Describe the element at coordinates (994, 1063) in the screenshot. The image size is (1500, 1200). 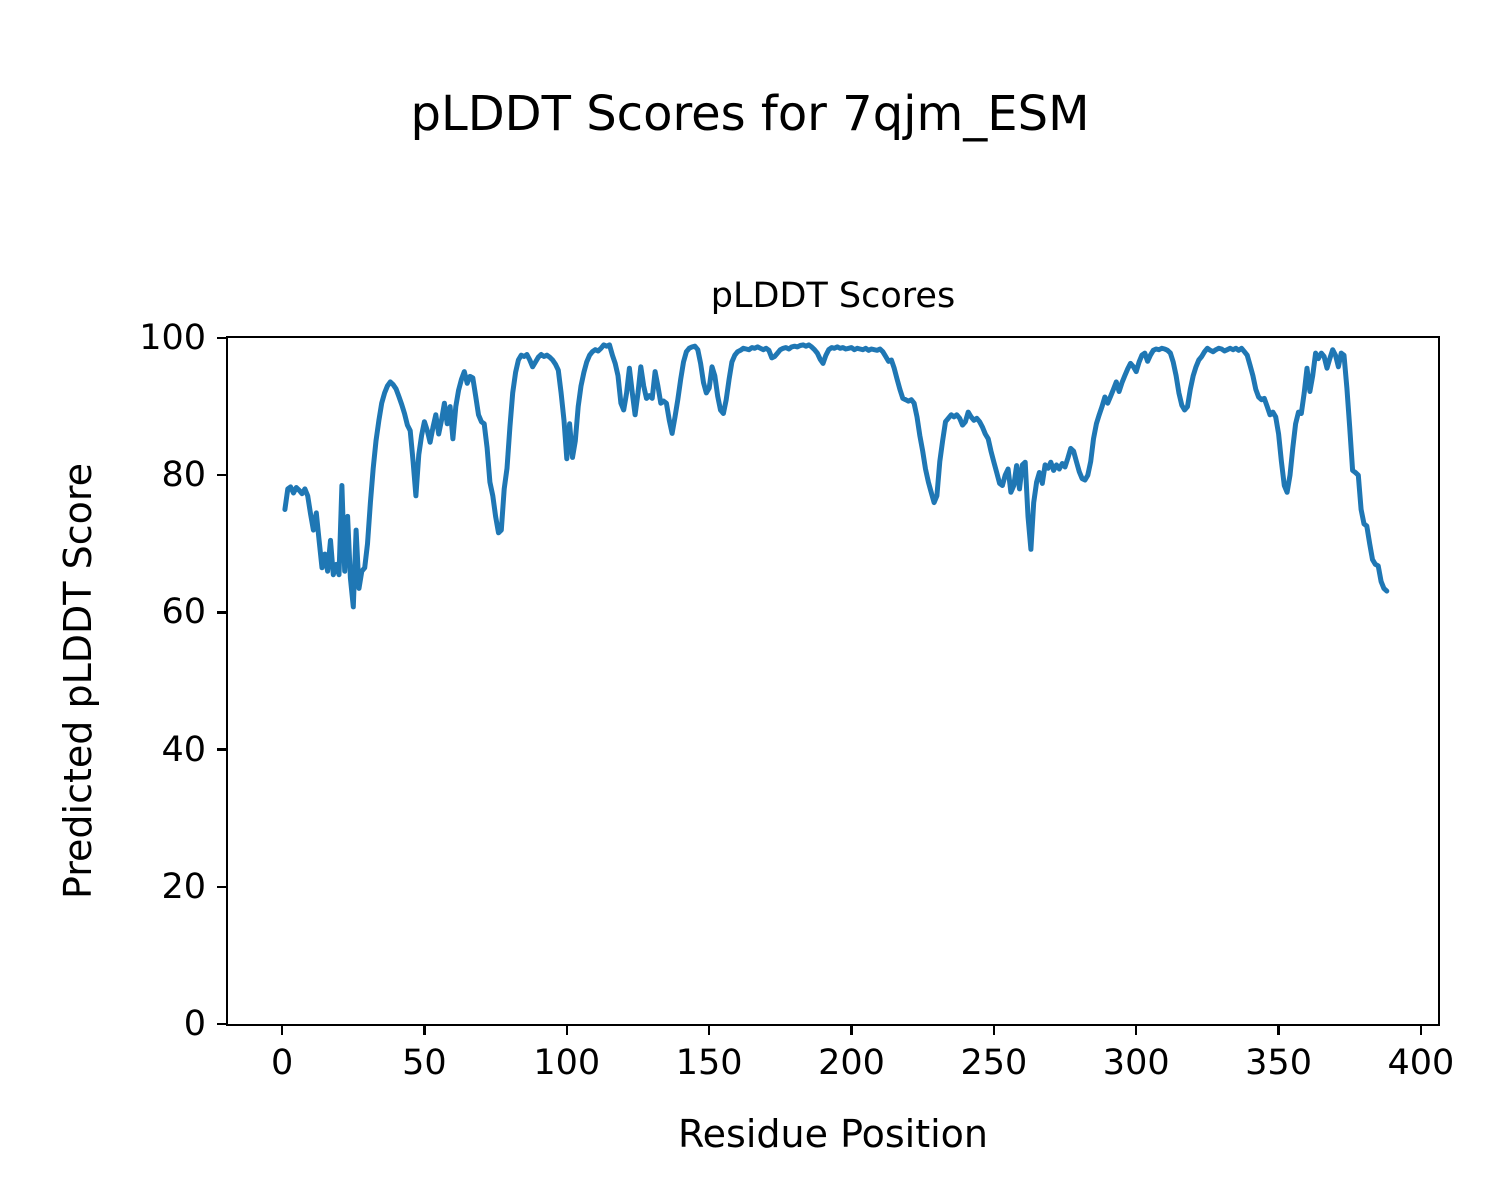
I see `x-tick-label: 250` at that location.